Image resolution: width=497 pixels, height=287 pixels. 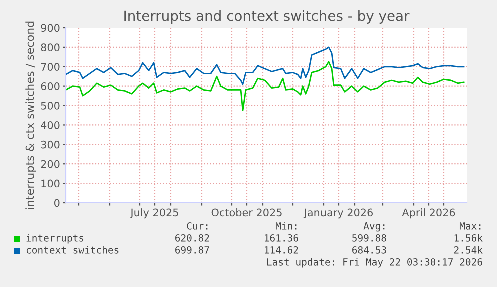 What do you see at coordinates (55, 239) in the screenshot?
I see `legend-label: interrupts` at bounding box center [55, 239].